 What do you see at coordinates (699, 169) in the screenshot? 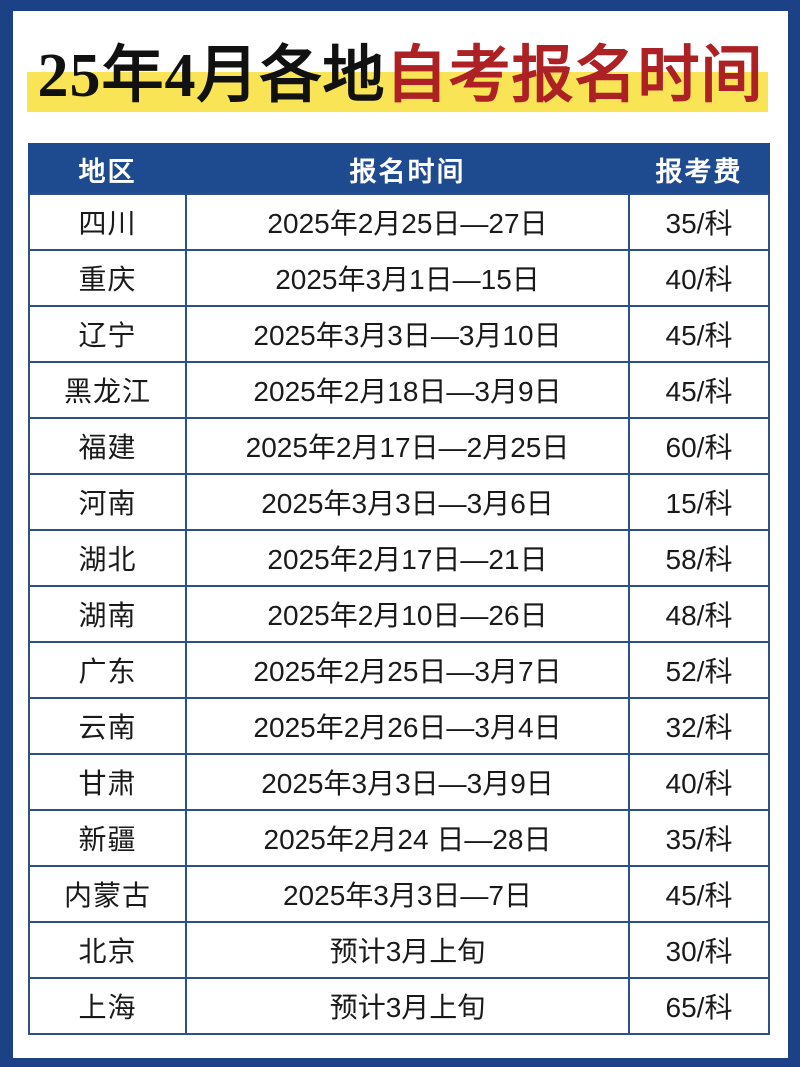
I see `column-header-fee: 报考费` at bounding box center [699, 169].